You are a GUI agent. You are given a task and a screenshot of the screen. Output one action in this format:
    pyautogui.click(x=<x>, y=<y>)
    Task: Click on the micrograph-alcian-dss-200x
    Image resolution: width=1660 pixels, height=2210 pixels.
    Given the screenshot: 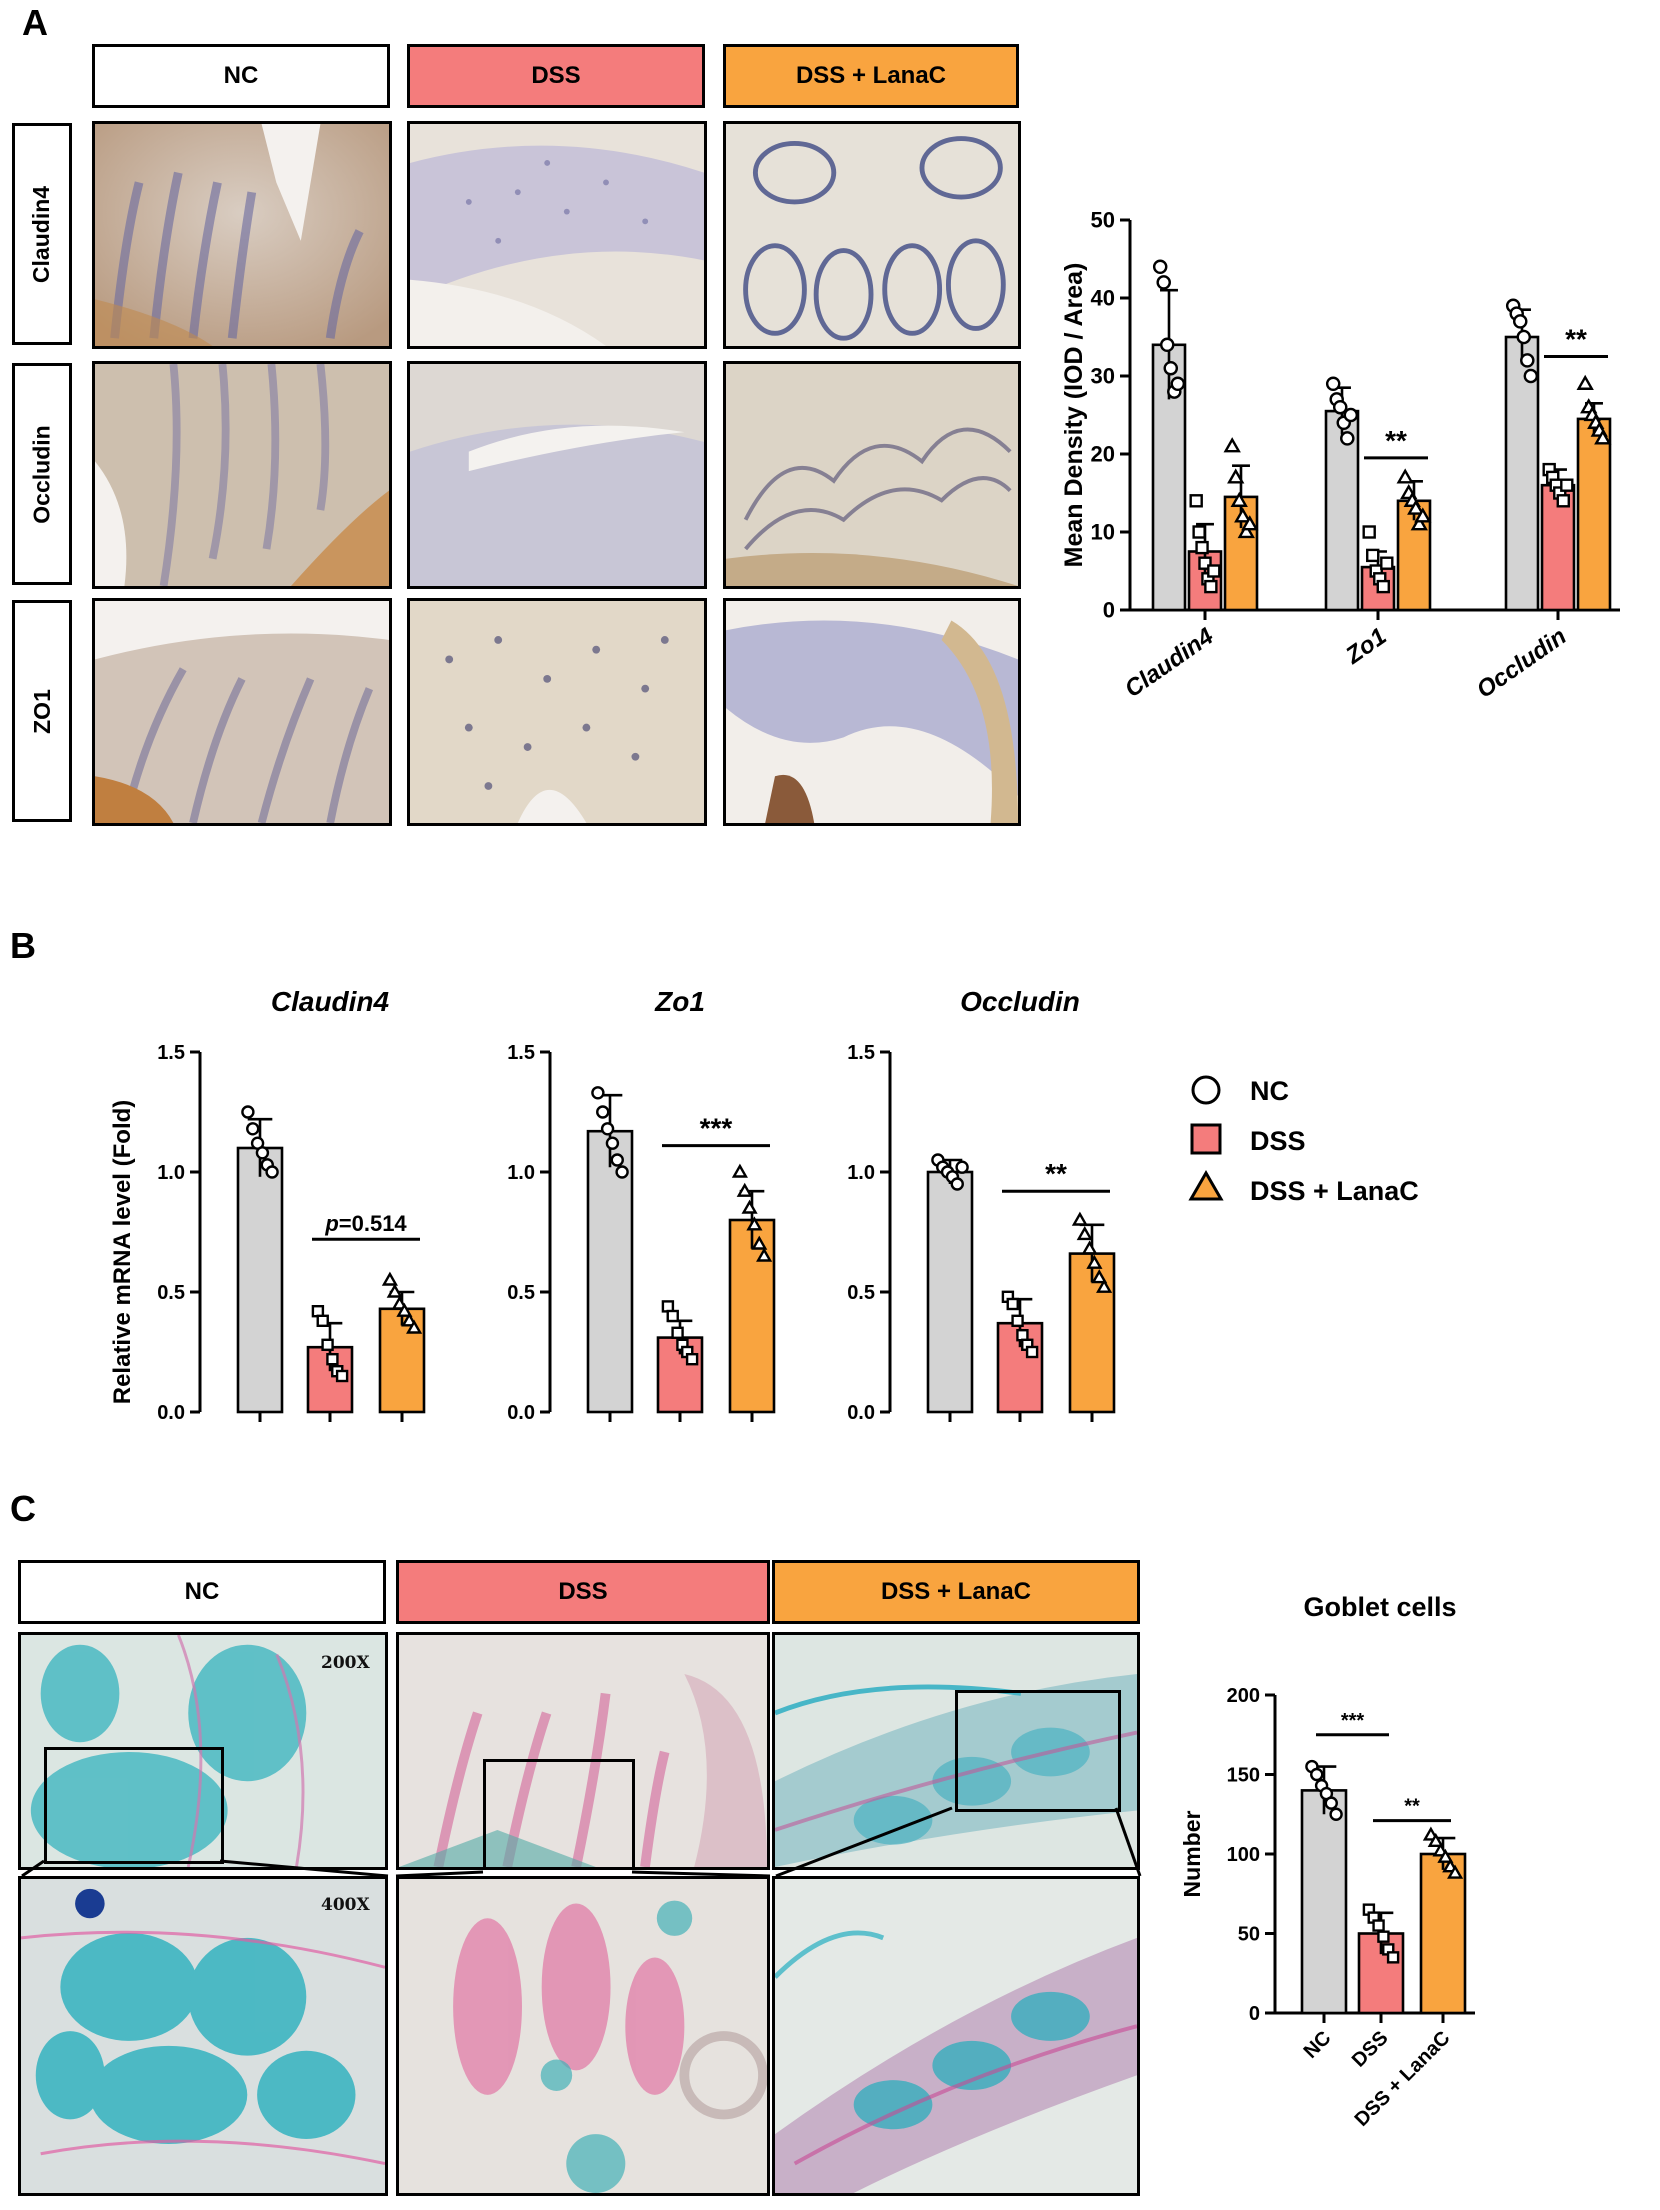 What is the action you would take?
    pyautogui.click(x=583, y=1751)
    